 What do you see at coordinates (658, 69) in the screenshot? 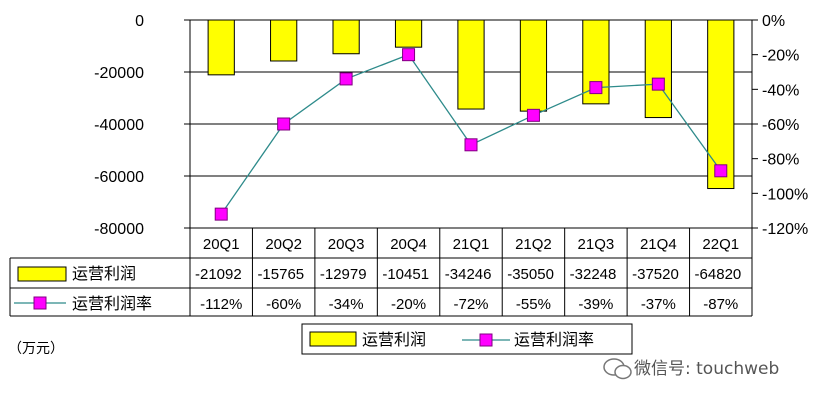
I see `bar-21Q4` at bounding box center [658, 69].